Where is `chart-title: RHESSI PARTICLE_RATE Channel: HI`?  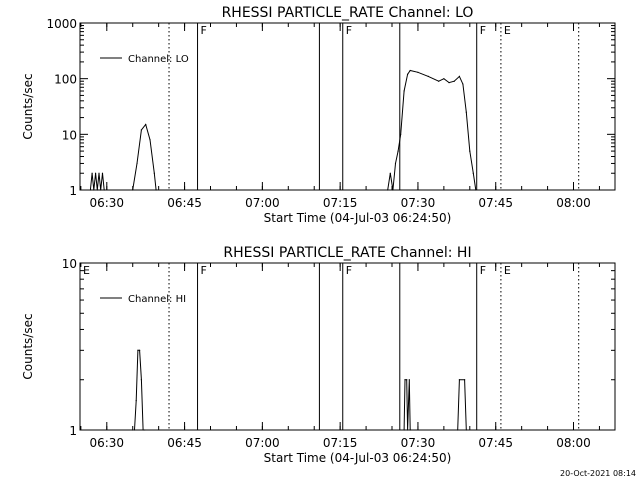
chart-title: RHESSI PARTICLE_RATE Channel: HI is located at coordinates (347, 253).